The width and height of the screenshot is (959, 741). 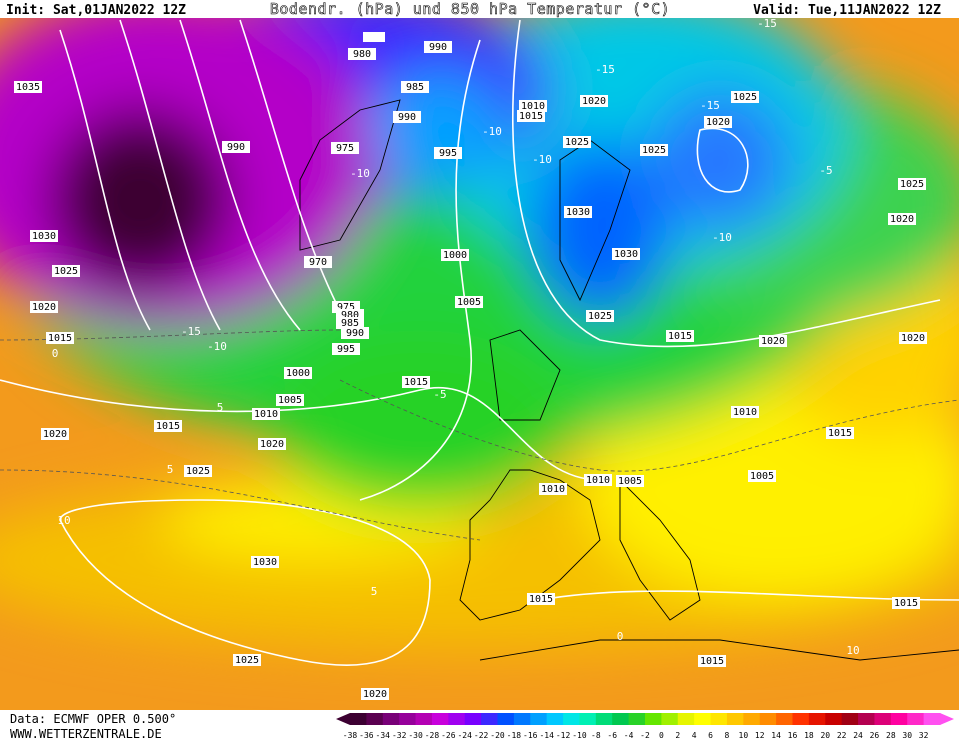 I want to click on header-bar, so click(x=479, y=9).